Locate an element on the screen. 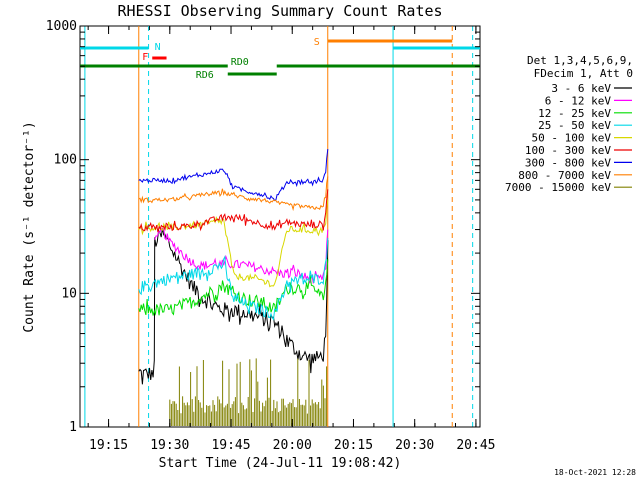 Image resolution: width=640 pixels, height=480 pixels. x-tick-label: 20:15 is located at coordinates (353, 445).